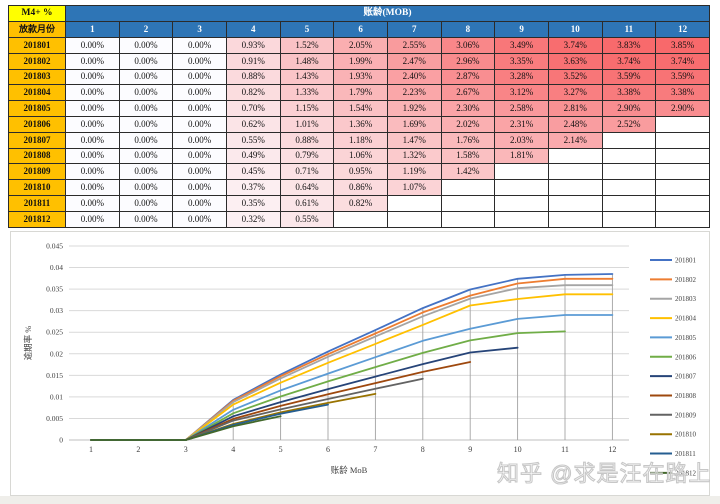 The width and height of the screenshot is (720, 504). What do you see at coordinates (37, 61) in the screenshot?
I see `vintage-label: 201802` at bounding box center [37, 61].